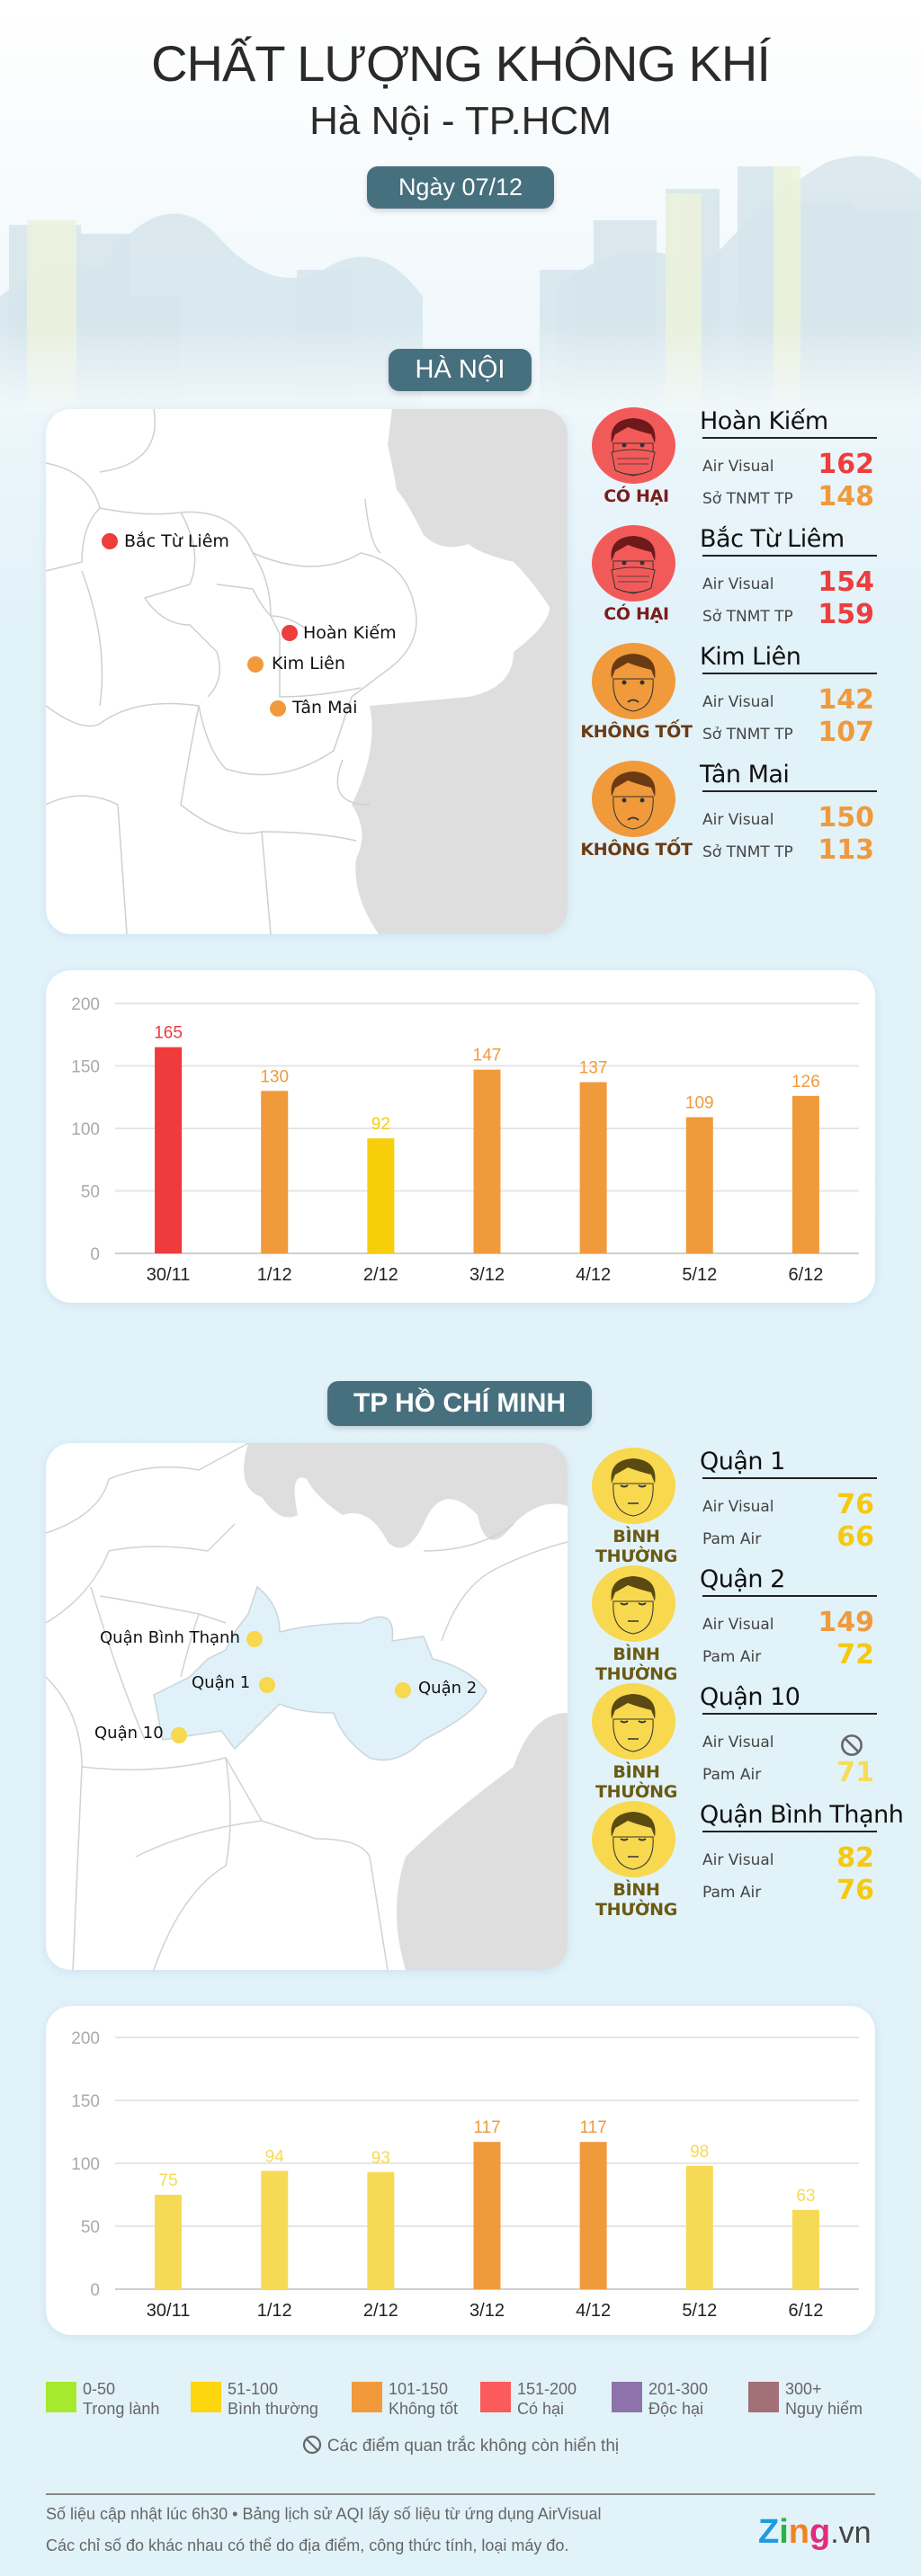  What do you see at coordinates (254, 1639) in the screenshot?
I see `map-marker-binh-thanh` at bounding box center [254, 1639].